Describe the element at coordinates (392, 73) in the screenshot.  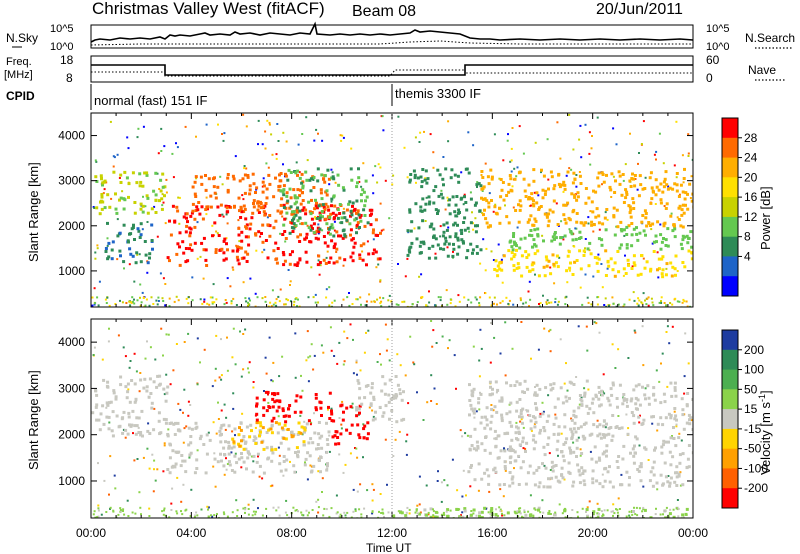
I see `nave-trace` at that location.